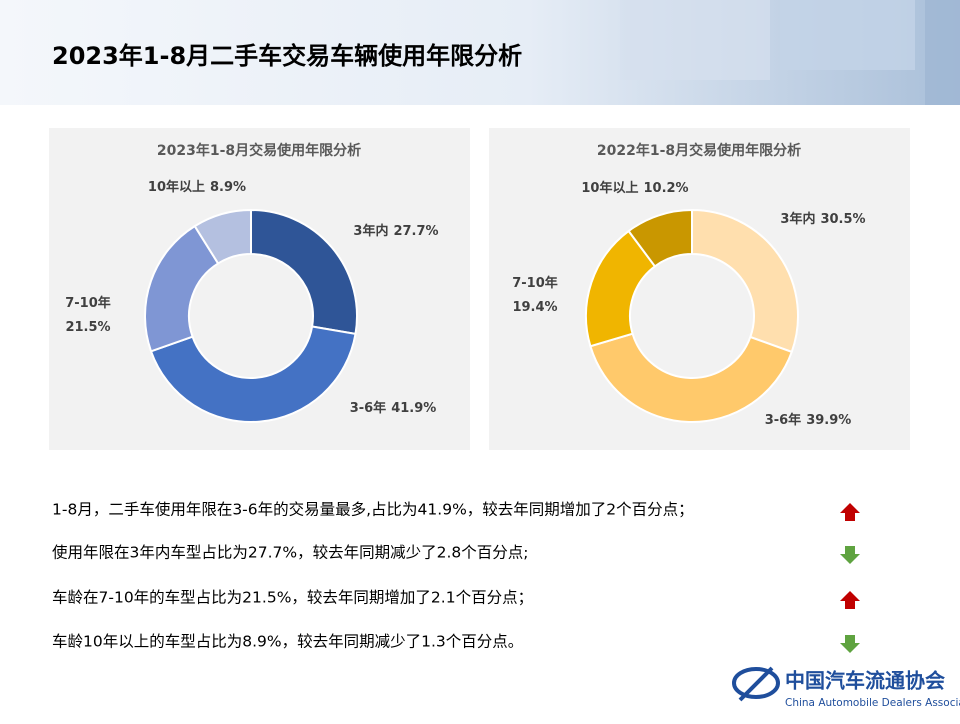 This screenshot has height=724, width=960. I want to click on data-label: 3年内 27.7%, so click(395, 231).